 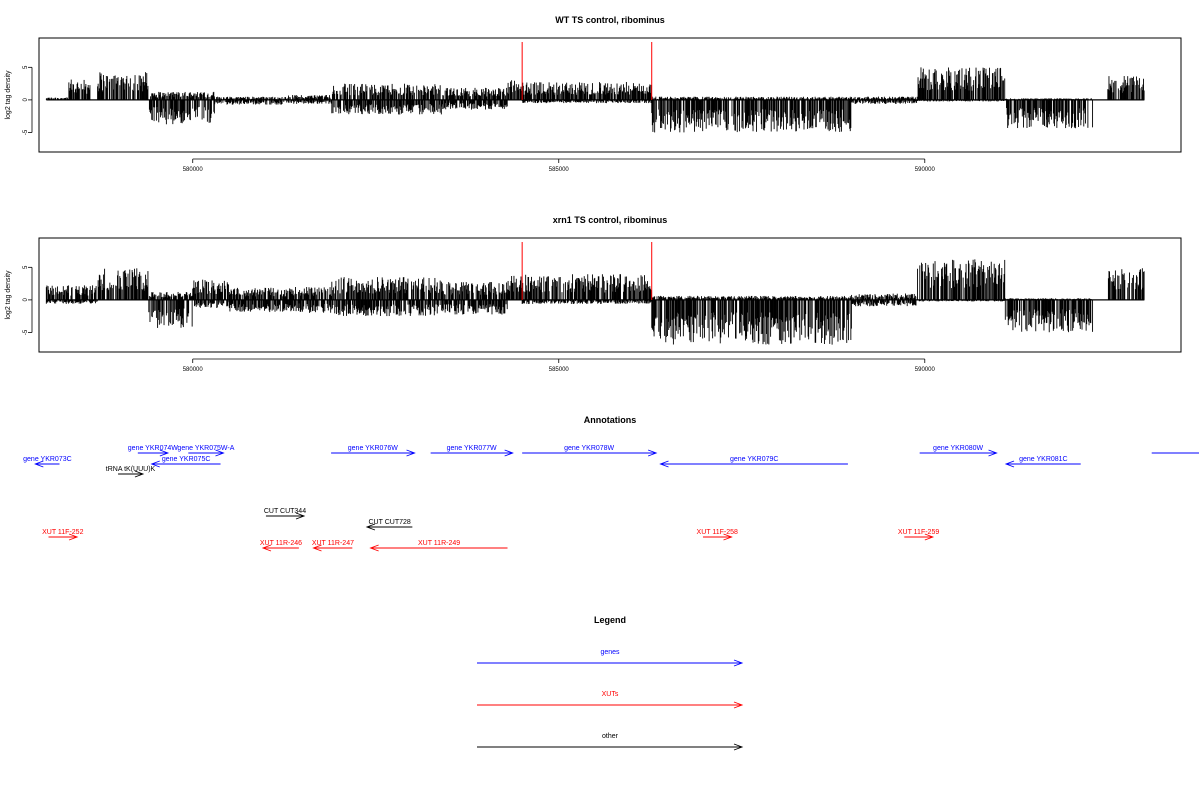 What do you see at coordinates (610, 220) in the screenshot?
I see `xrn1-track-title: xrn1 TS control, ribominus` at bounding box center [610, 220].